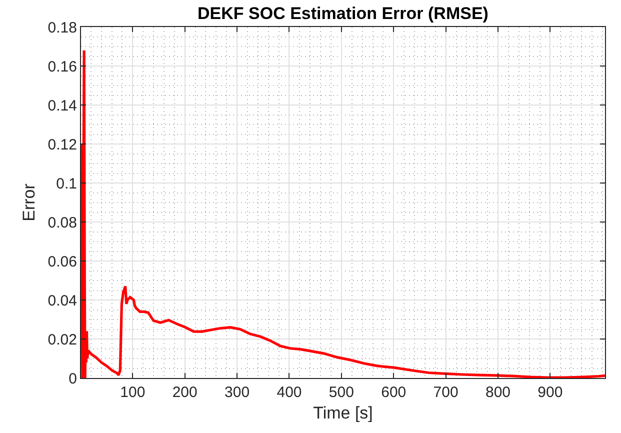 The image size is (621, 433). What do you see at coordinates (62, 223) in the screenshot?
I see `y-tick-label: 0.08` at bounding box center [62, 223].